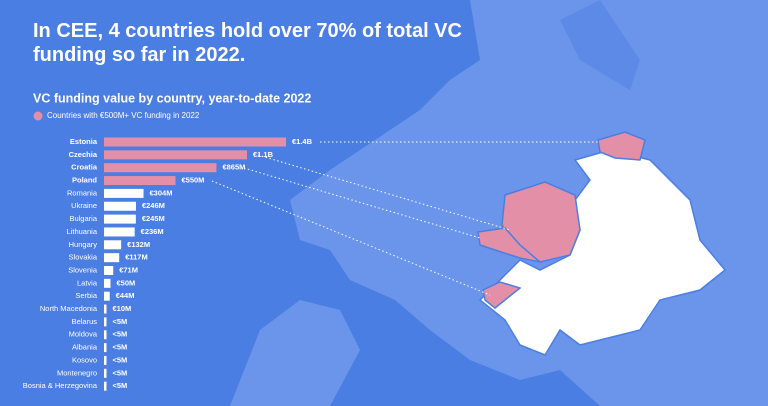  What do you see at coordinates (125, 295) in the screenshot?
I see `value-label: €44M` at bounding box center [125, 295].